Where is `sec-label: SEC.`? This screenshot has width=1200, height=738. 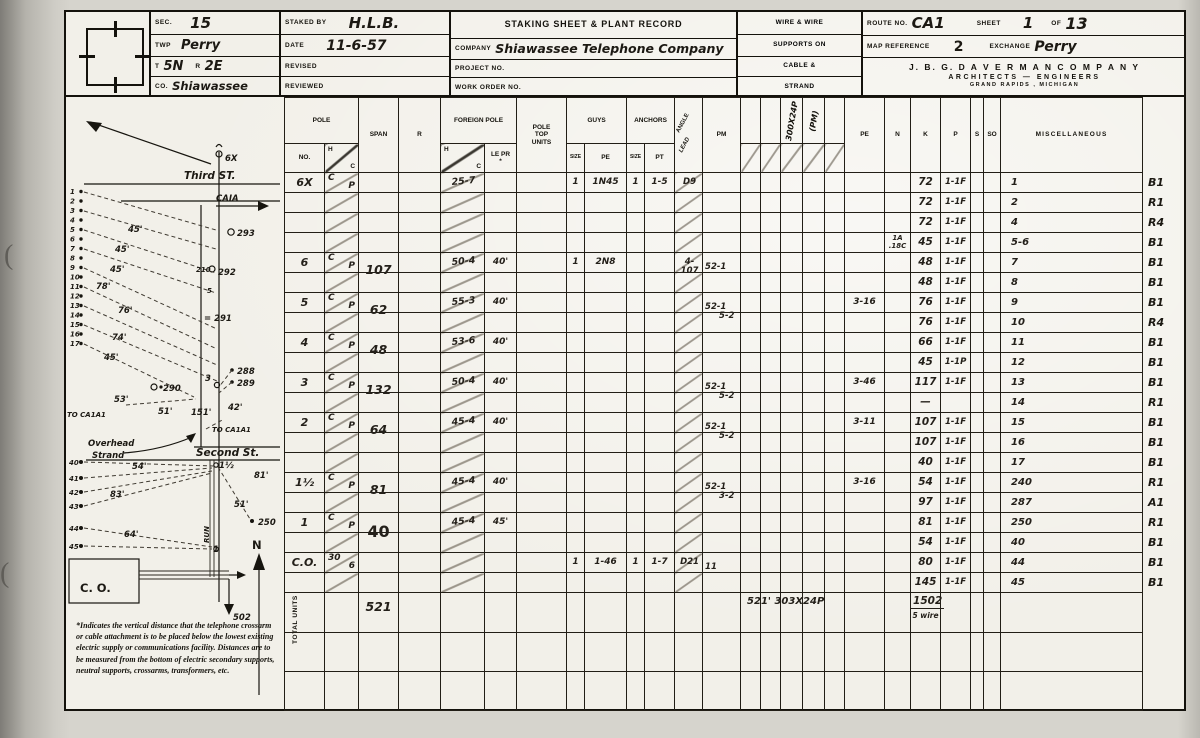
sec-label: SEC. is located at coordinates (164, 23).